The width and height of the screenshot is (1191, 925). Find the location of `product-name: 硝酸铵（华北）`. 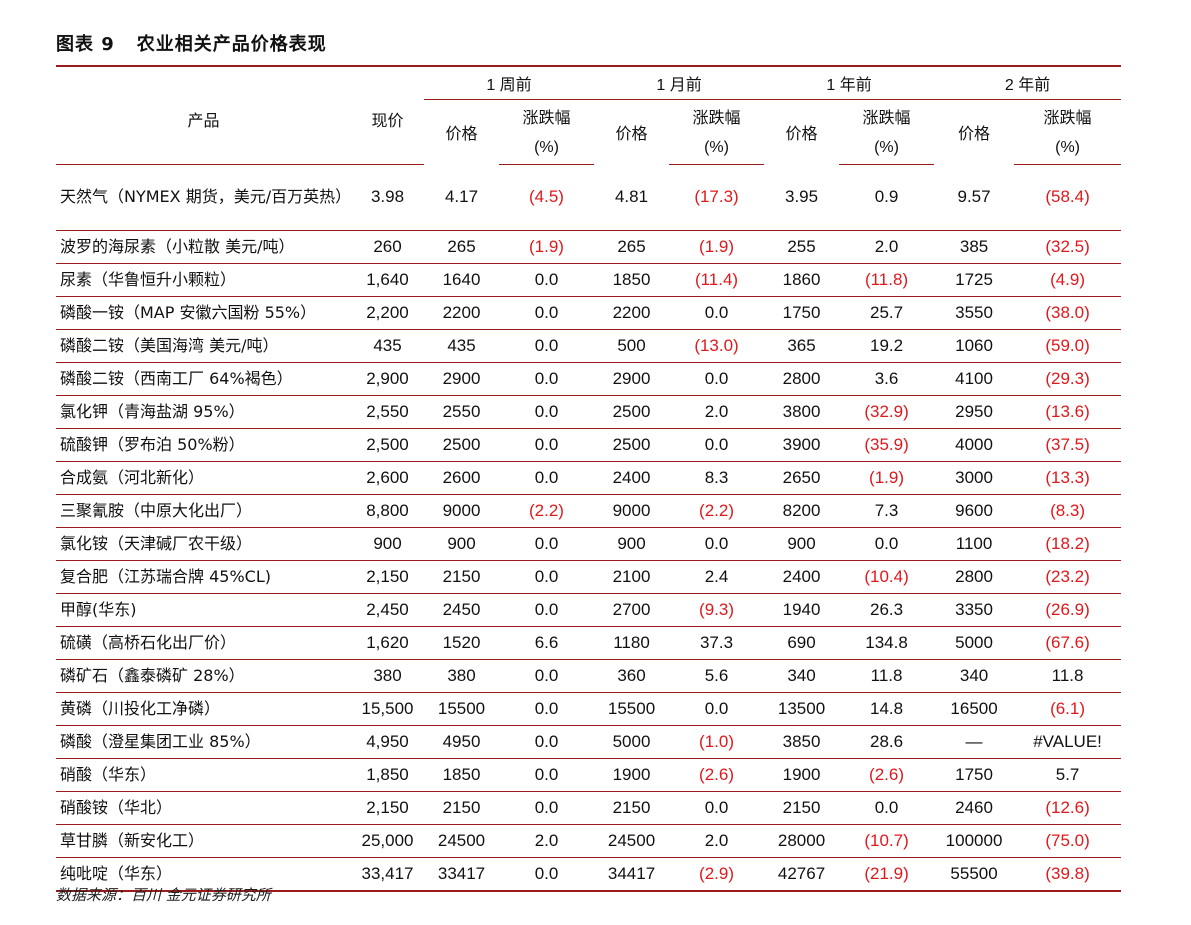

product-name: 硝酸铵（华北） is located at coordinates (203, 808).